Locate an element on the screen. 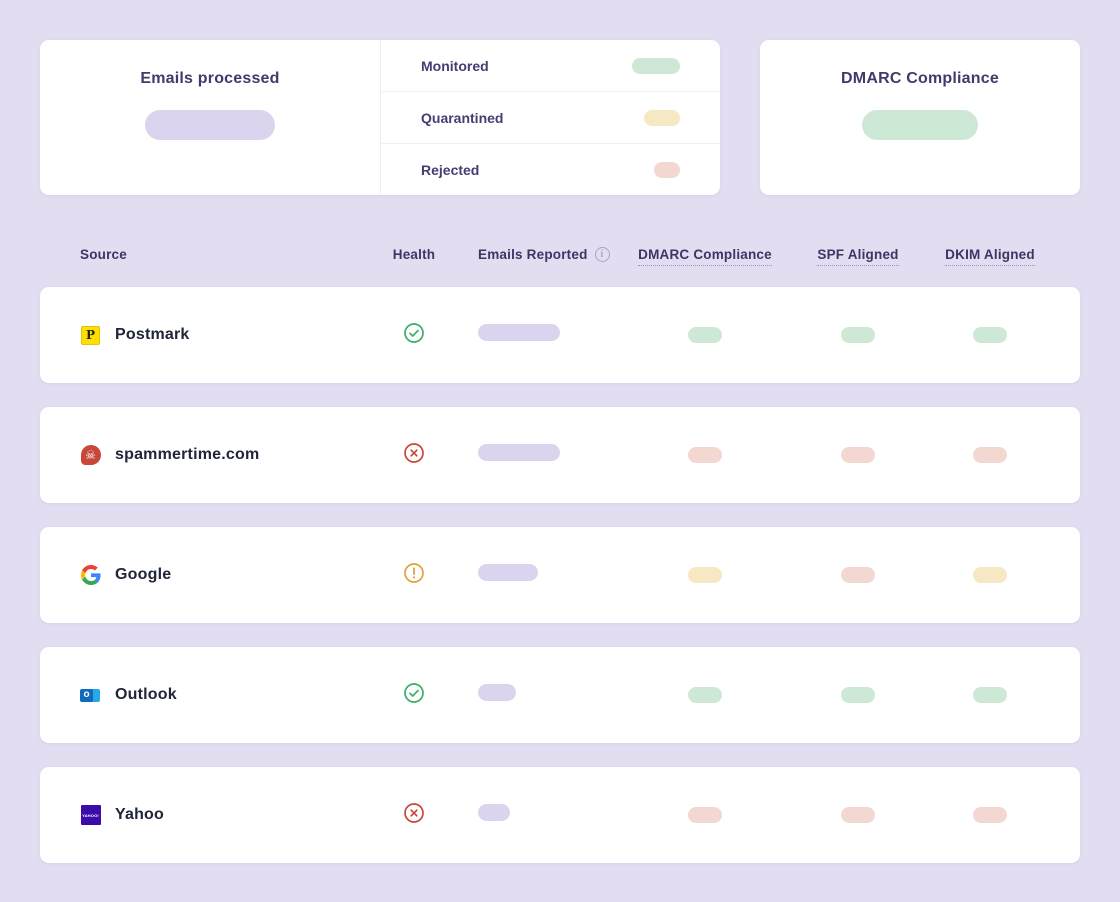 The height and width of the screenshot is (902, 1120). emails-processed-value-placeholder is located at coordinates (210, 125).